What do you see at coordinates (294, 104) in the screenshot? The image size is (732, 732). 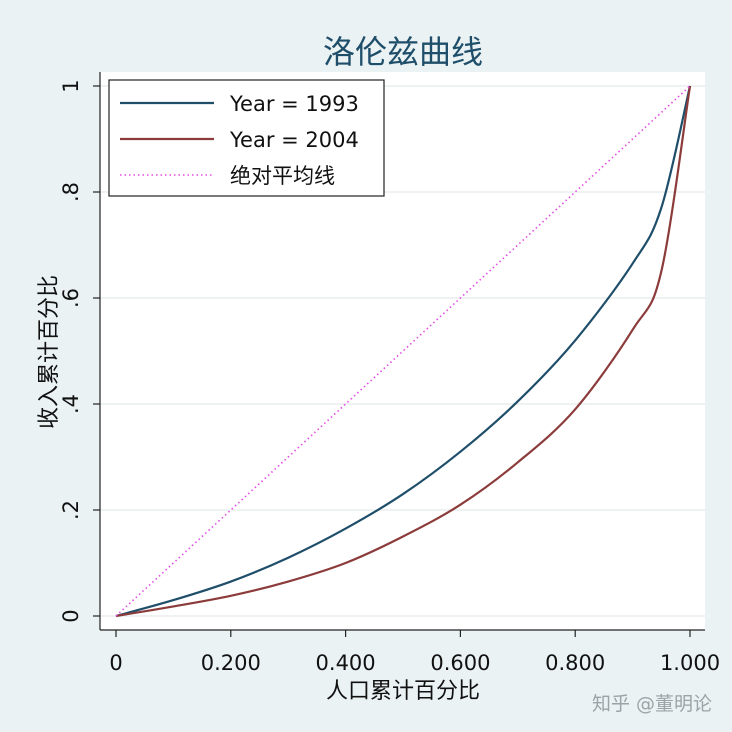 I see `legend-label-0: Year = 1993` at bounding box center [294, 104].